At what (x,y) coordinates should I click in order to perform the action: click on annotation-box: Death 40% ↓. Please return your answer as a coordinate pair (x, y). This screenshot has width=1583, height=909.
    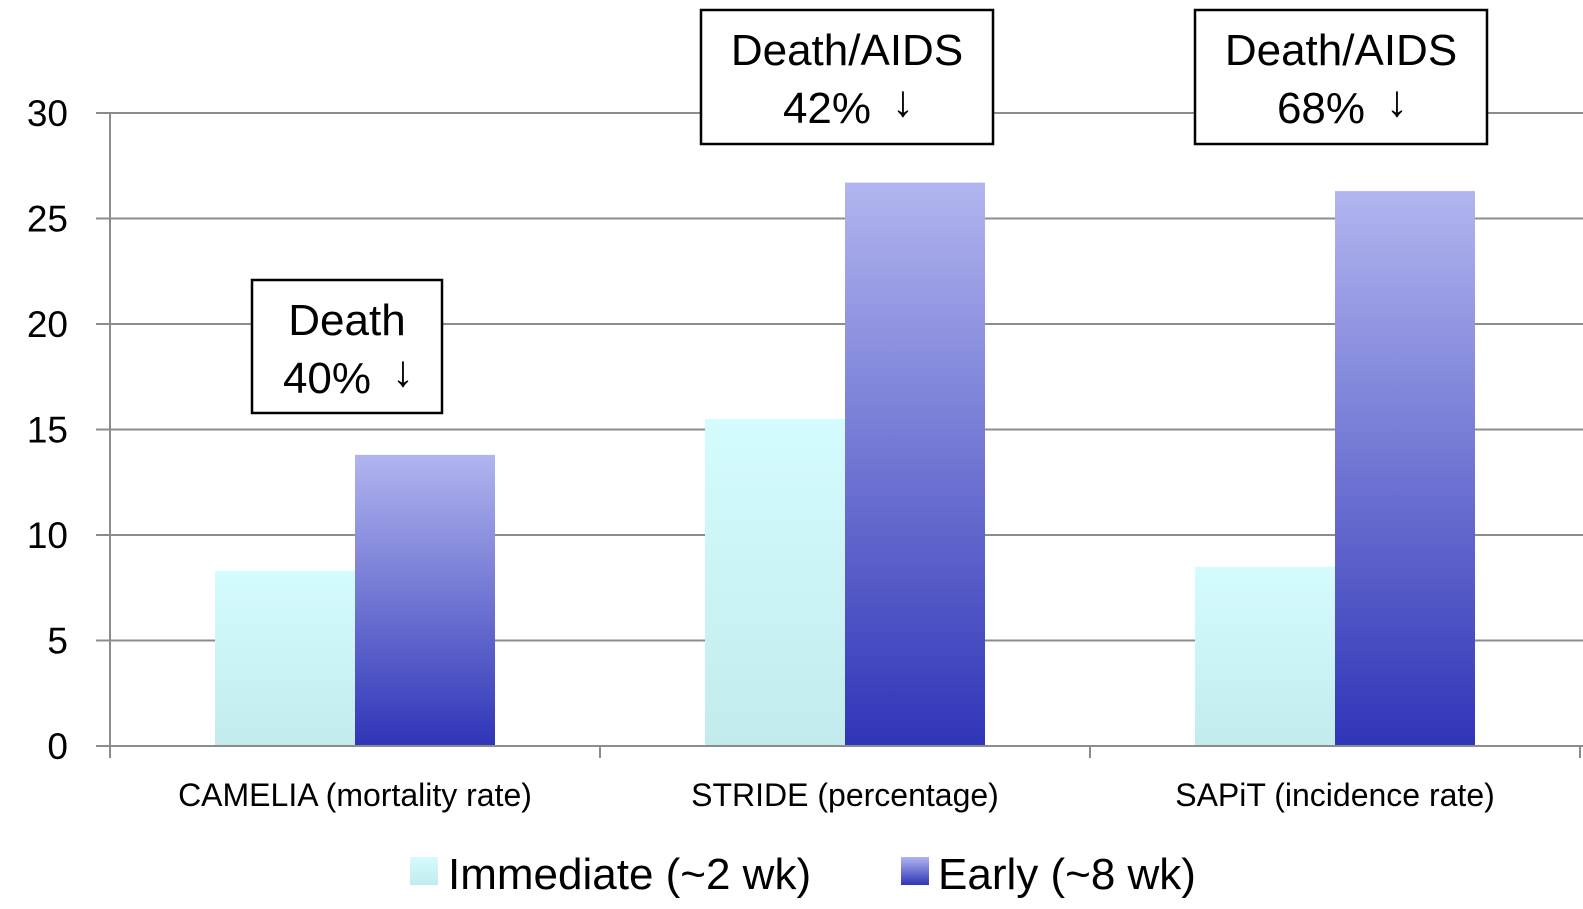
    Looking at the image, I should click on (347, 346).